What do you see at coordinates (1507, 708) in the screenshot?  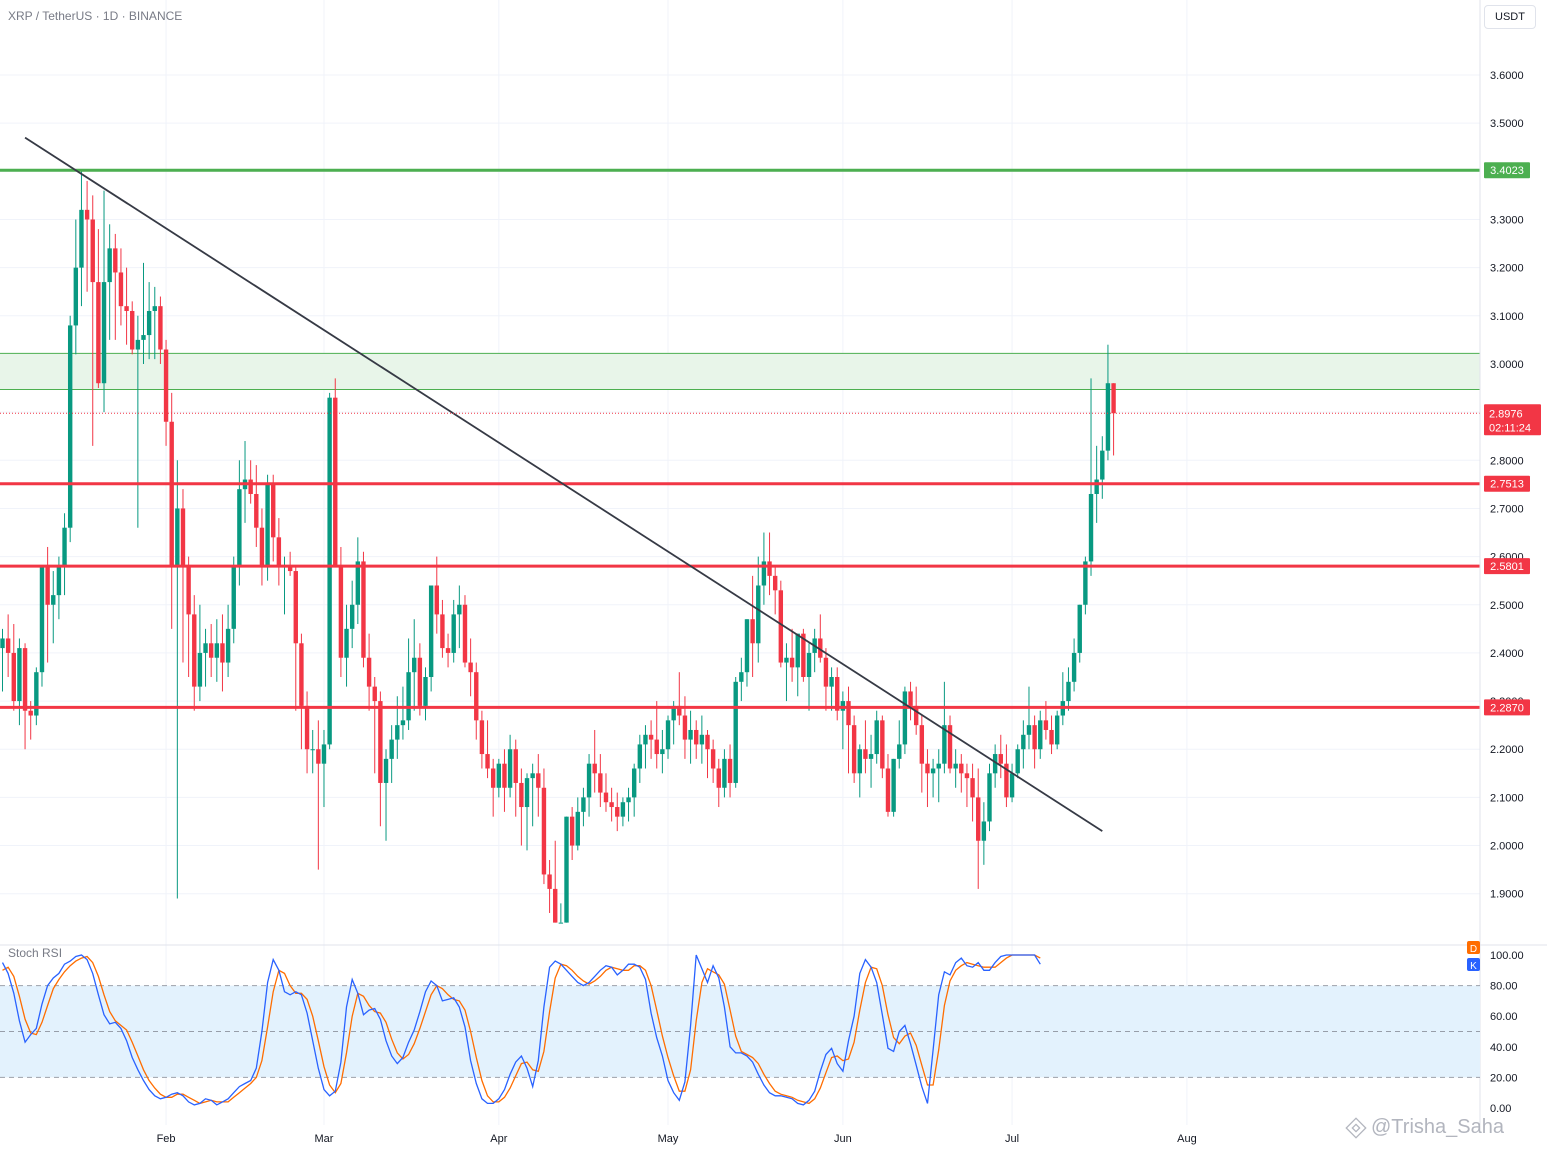 I see `support-level-label: 2.2870` at bounding box center [1507, 708].